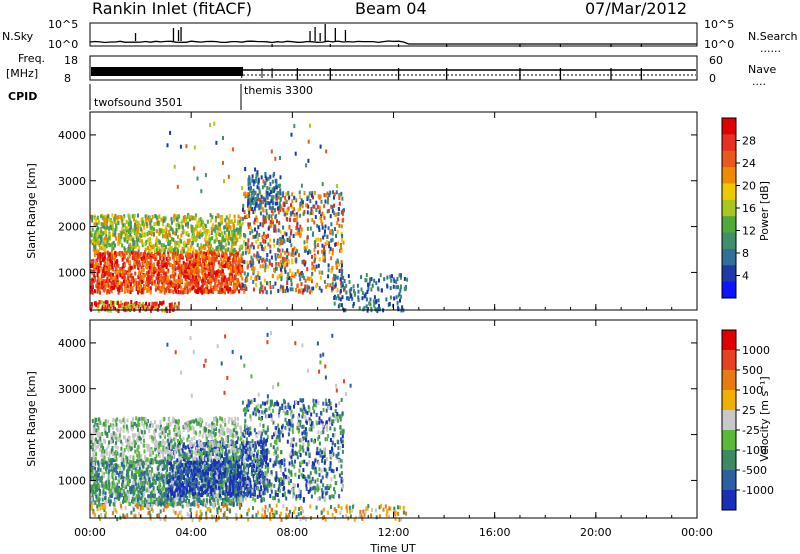 Image resolution: width=800 pixels, height=554 pixels. Describe the element at coordinates (31, 211) in the screenshot. I see `power-ylabel: Slant Range [km]` at that location.